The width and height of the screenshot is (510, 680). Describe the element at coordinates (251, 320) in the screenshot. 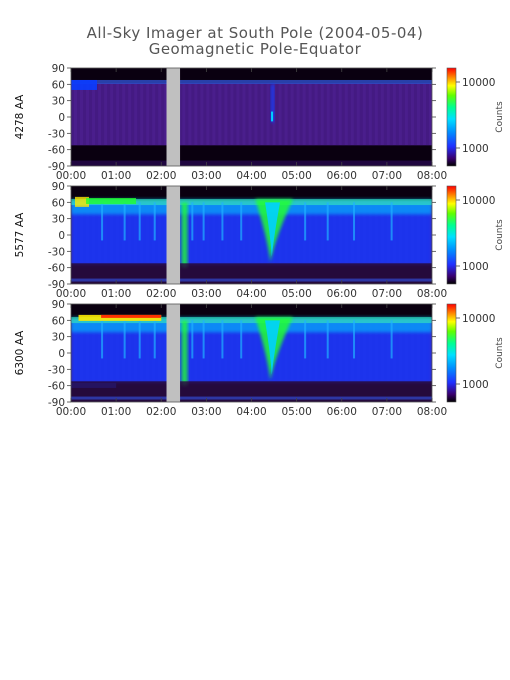

I see `auroral-edge` at that location.